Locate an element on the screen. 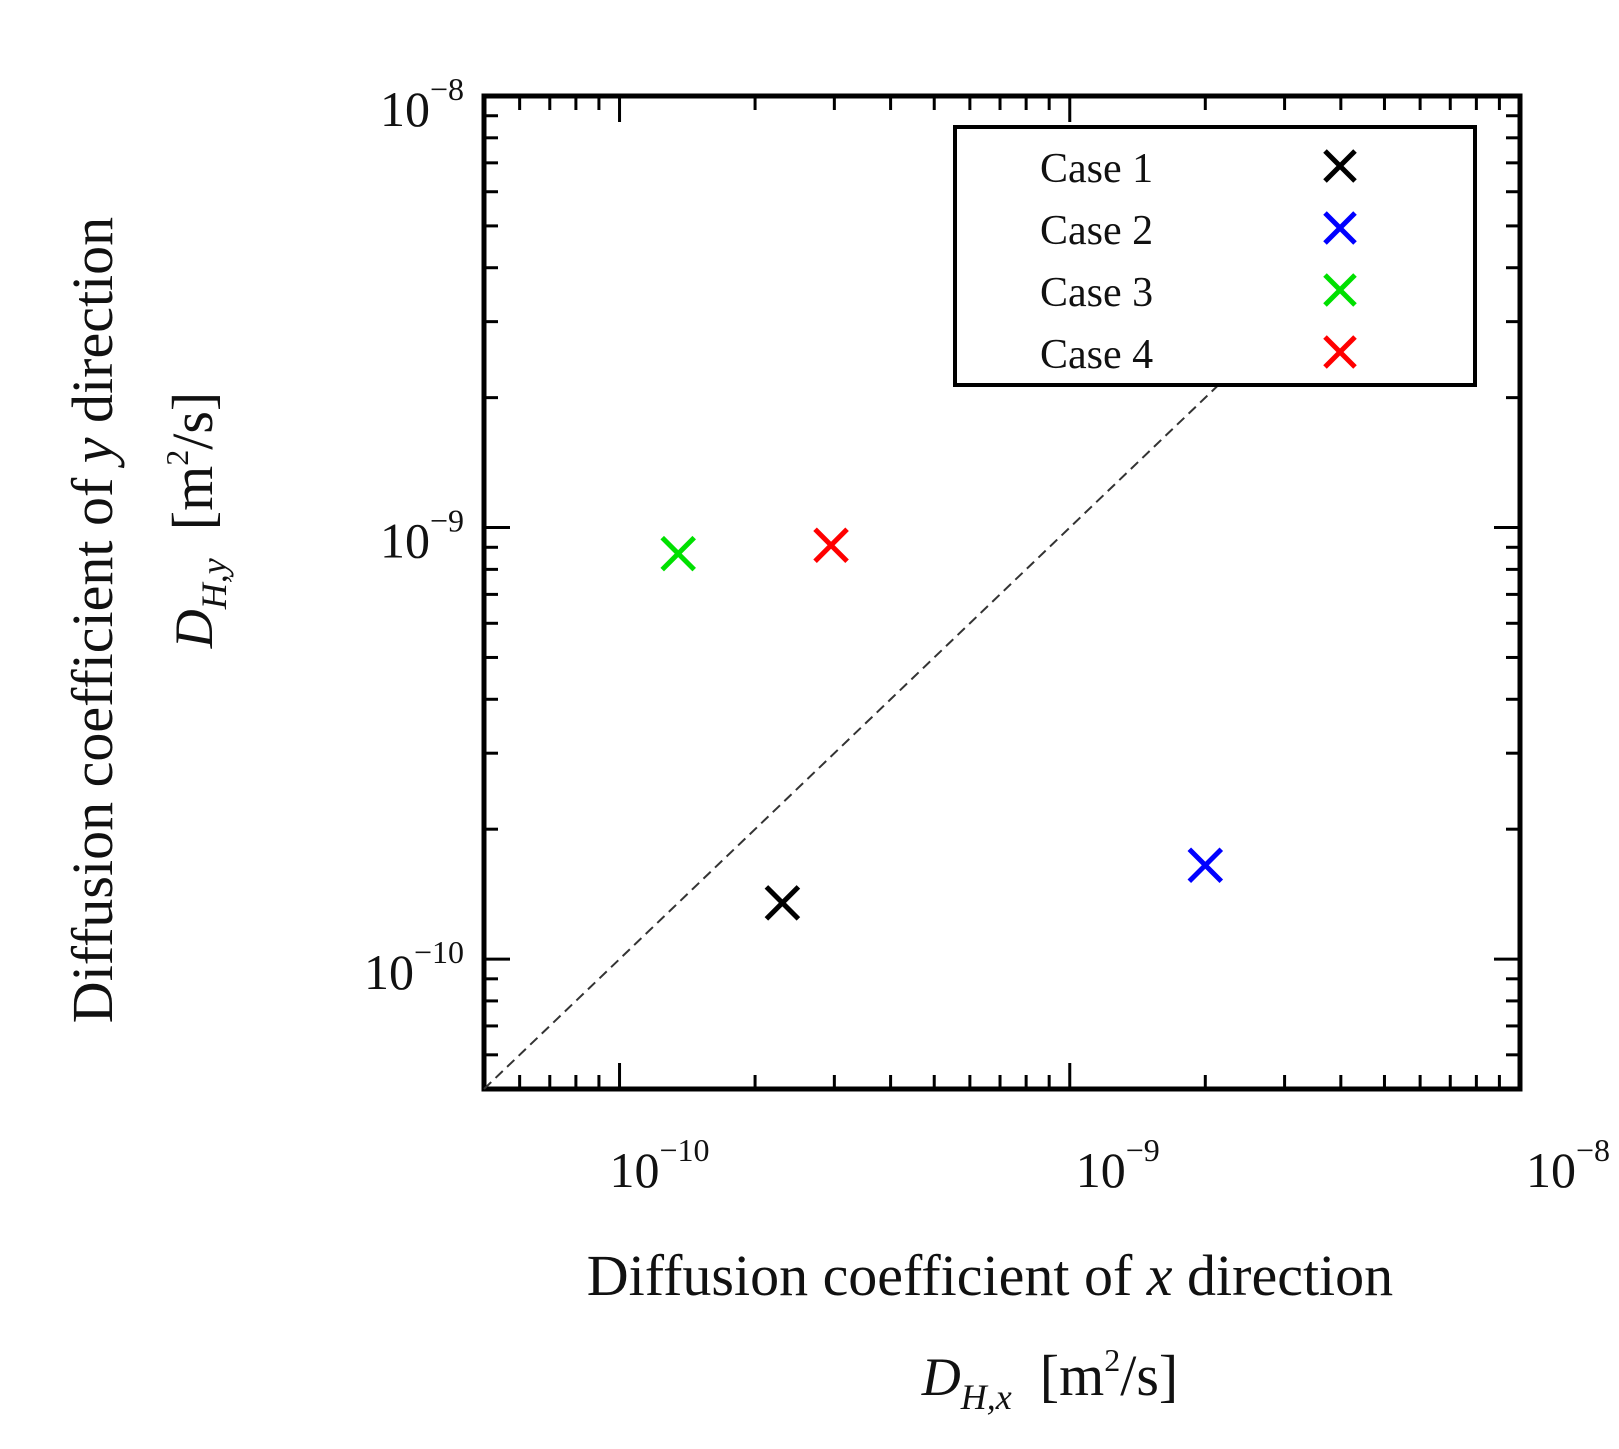  legend-box is located at coordinates (1215, 256).